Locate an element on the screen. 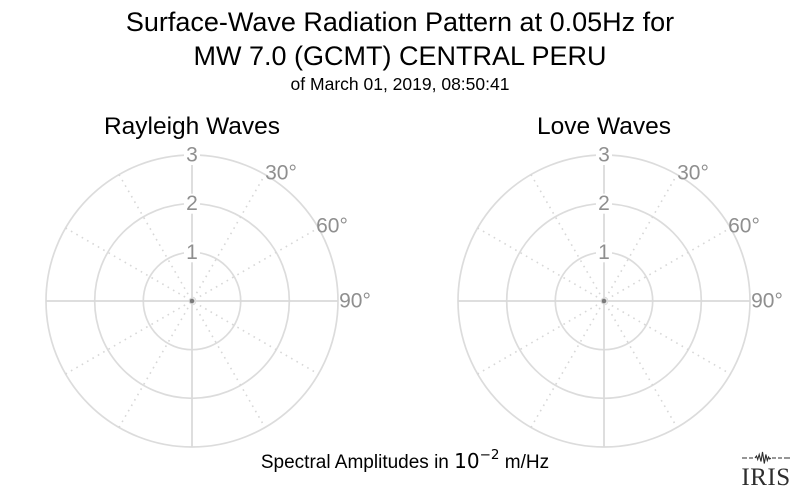 Image resolution: width=800 pixels, height=493 pixels. event-date-line: of March 01, 2019, 08:50:41 is located at coordinates (400, 84).